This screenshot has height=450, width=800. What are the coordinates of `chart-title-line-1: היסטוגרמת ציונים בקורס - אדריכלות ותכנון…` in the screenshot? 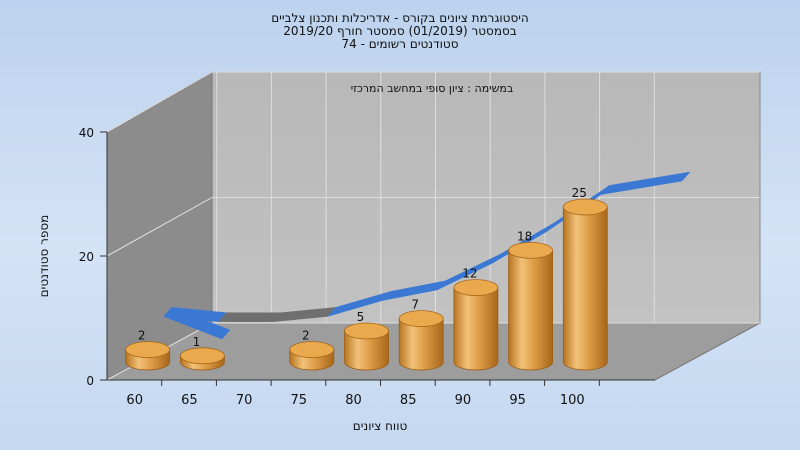 It's located at (400, 18).